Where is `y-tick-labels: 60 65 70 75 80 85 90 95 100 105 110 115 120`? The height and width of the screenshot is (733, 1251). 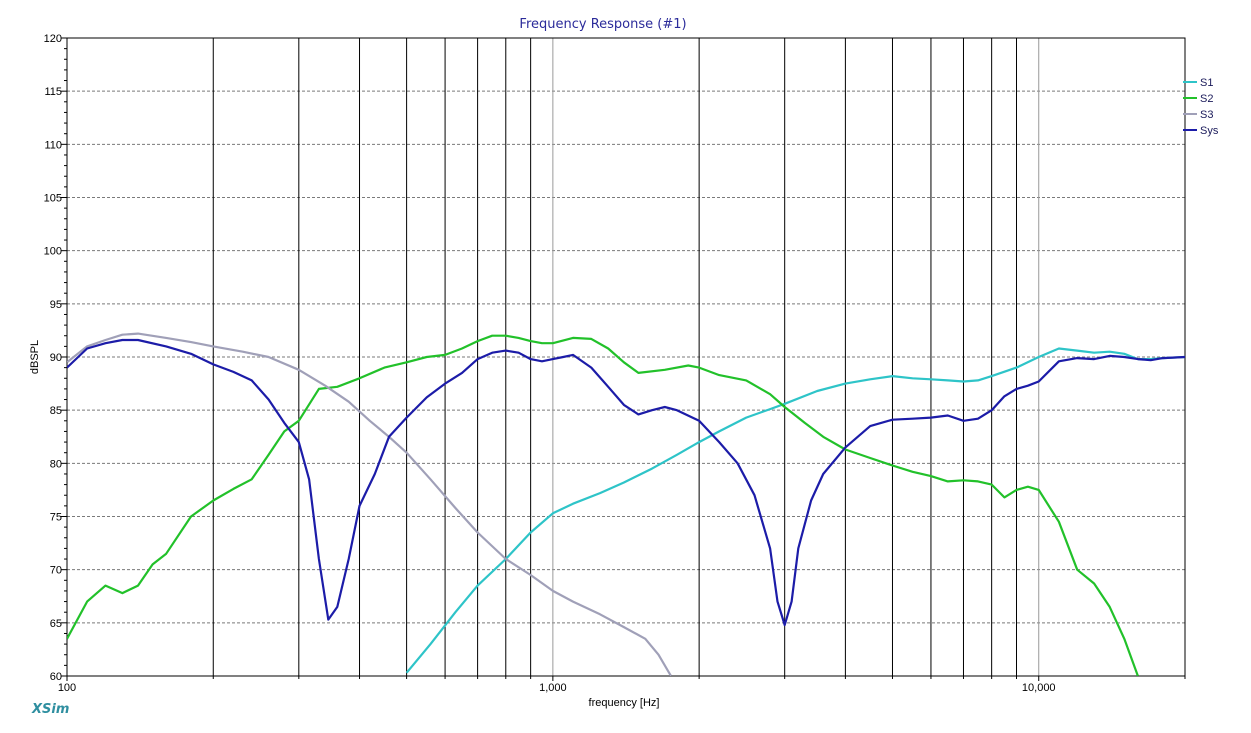
y-tick-labels: 60 65 70 75 80 85 90 95 100 105 110 115 120 is located at coordinates (53, 358).